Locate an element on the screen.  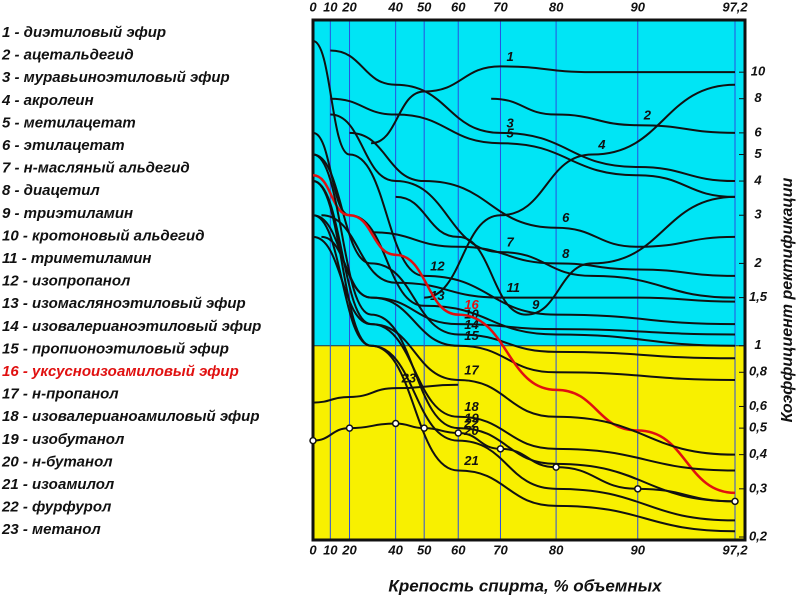
legend-entry: 13 - изомасляноэтиловый эфир is located at coordinates (124, 303).